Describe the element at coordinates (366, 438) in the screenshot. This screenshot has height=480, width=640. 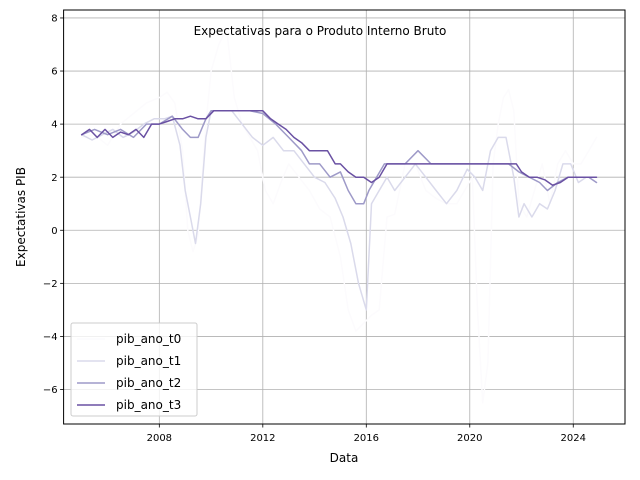
I see `x-tick-label: 2016` at that location.